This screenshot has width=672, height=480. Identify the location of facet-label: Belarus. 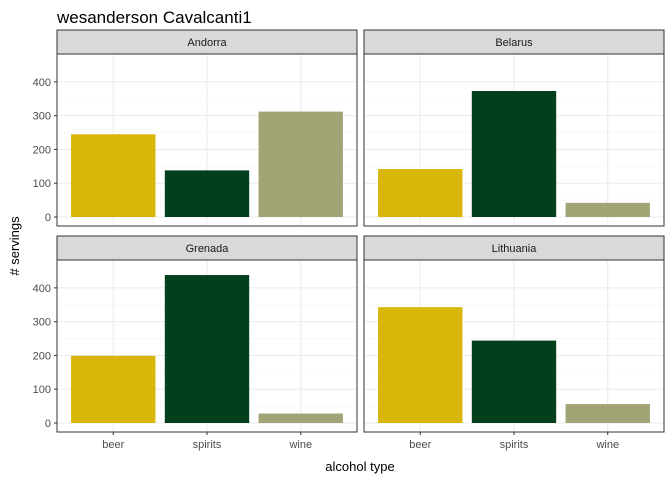
(514, 43).